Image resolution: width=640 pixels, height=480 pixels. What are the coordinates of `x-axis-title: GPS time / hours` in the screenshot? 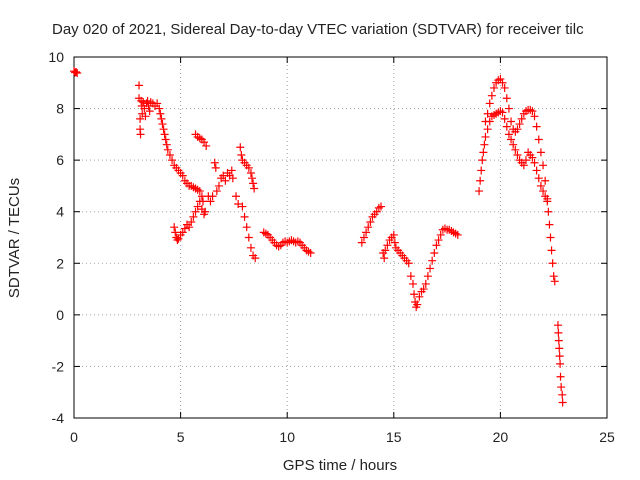 It's located at (340, 465).